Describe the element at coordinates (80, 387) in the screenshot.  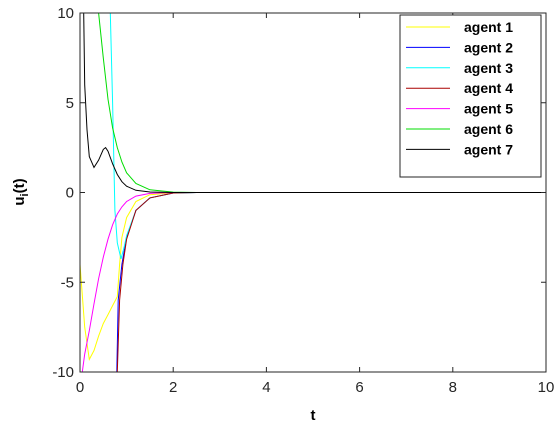
I see `x-tick-label: 0` at that location.